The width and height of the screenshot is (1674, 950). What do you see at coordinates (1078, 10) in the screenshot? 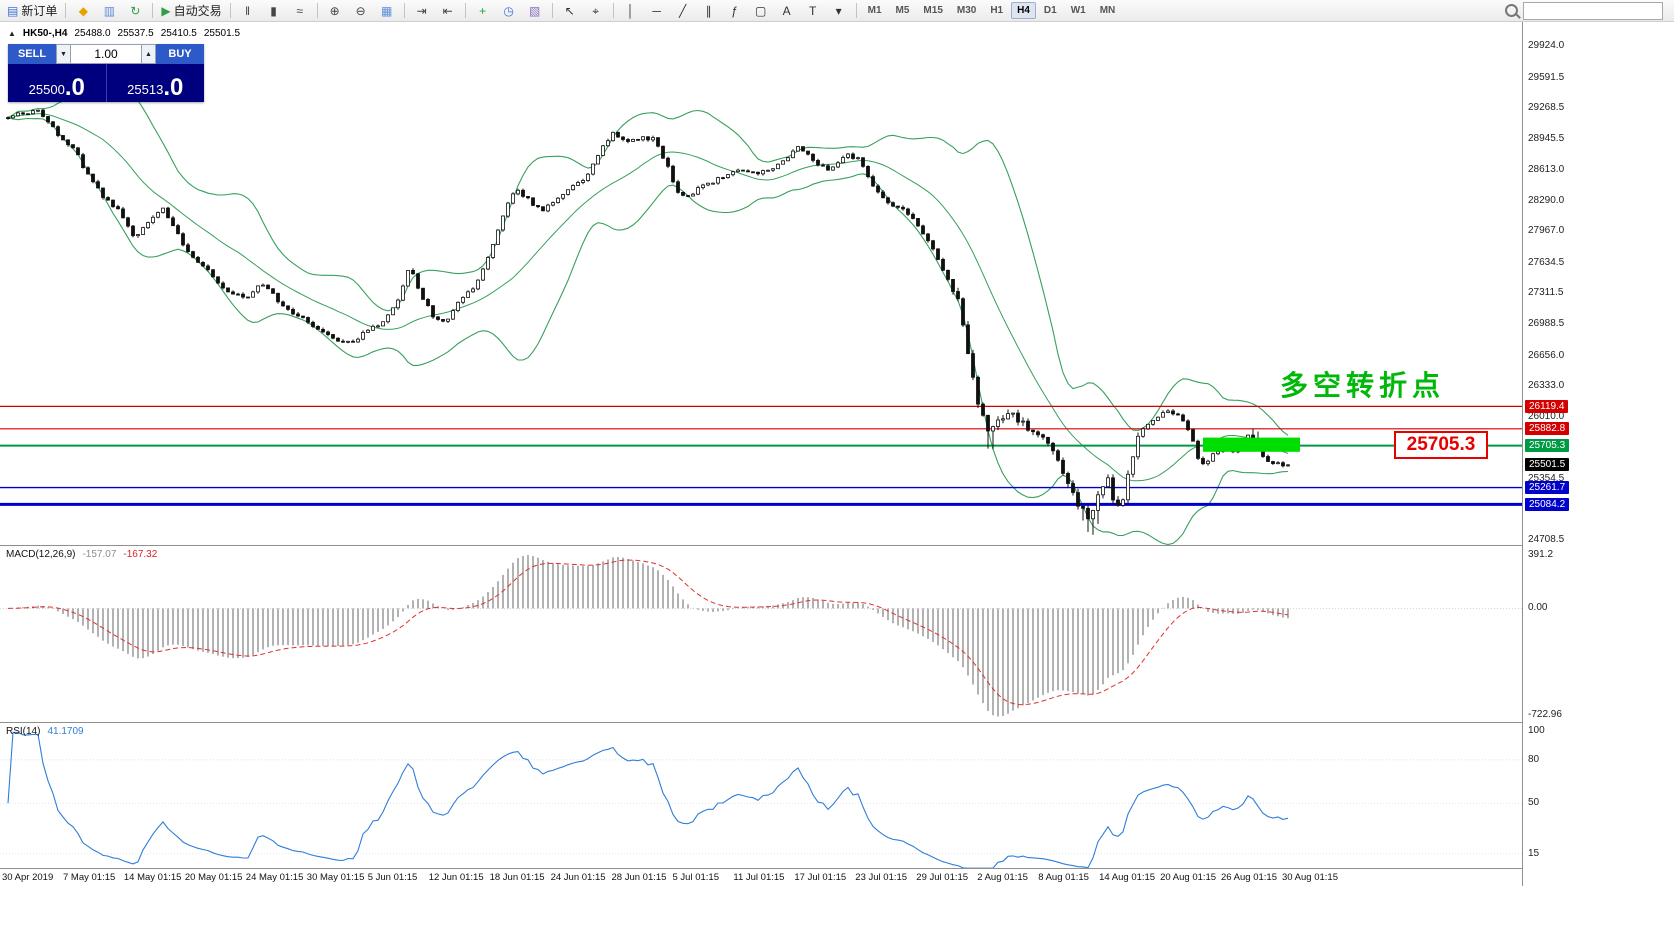
I see `timeframe-w1-button: W1` at bounding box center [1078, 10].